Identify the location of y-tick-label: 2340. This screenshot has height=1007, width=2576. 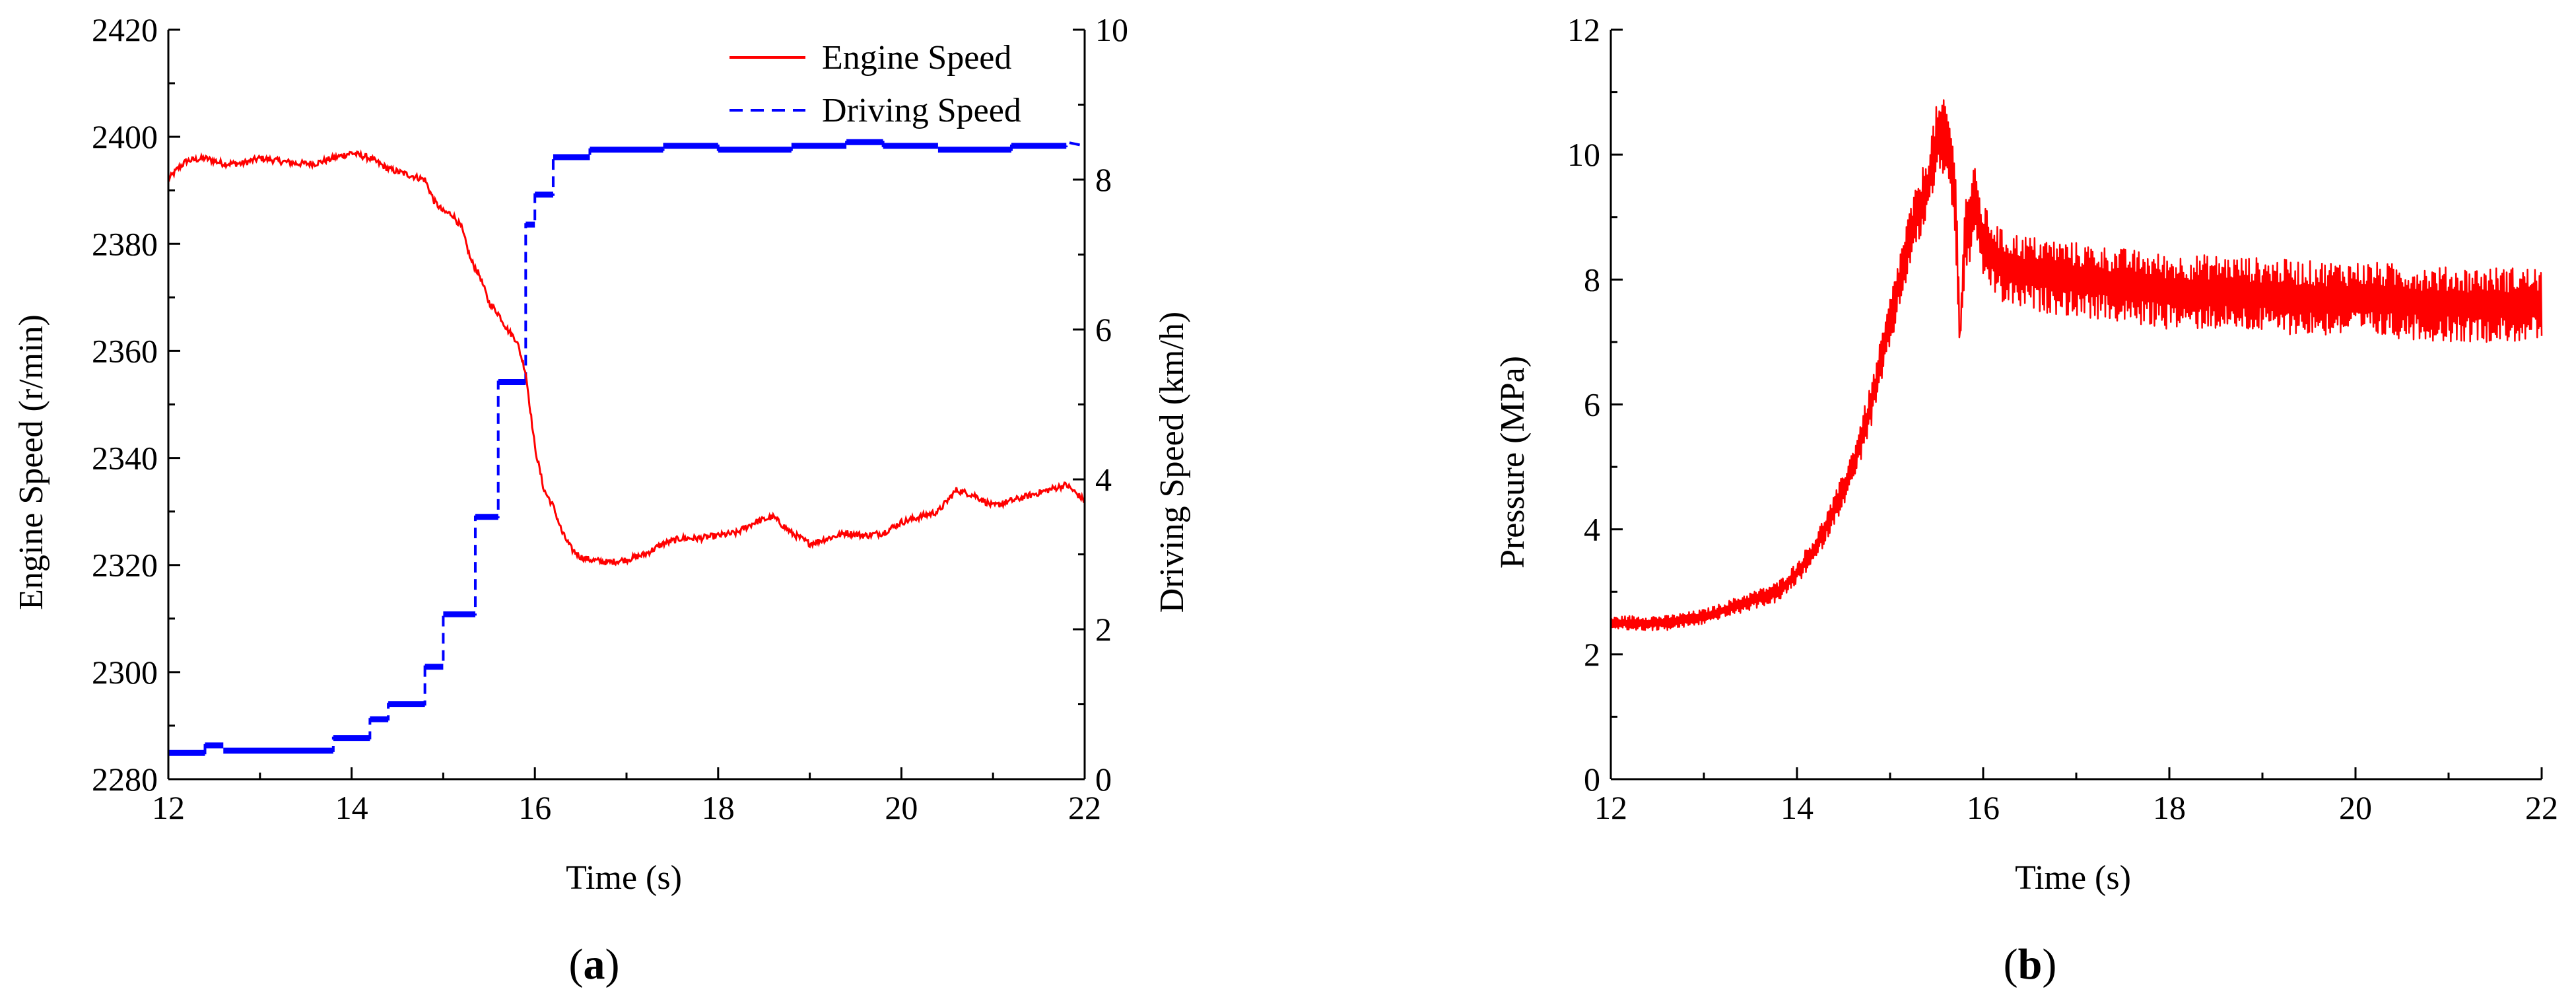
(125, 458).